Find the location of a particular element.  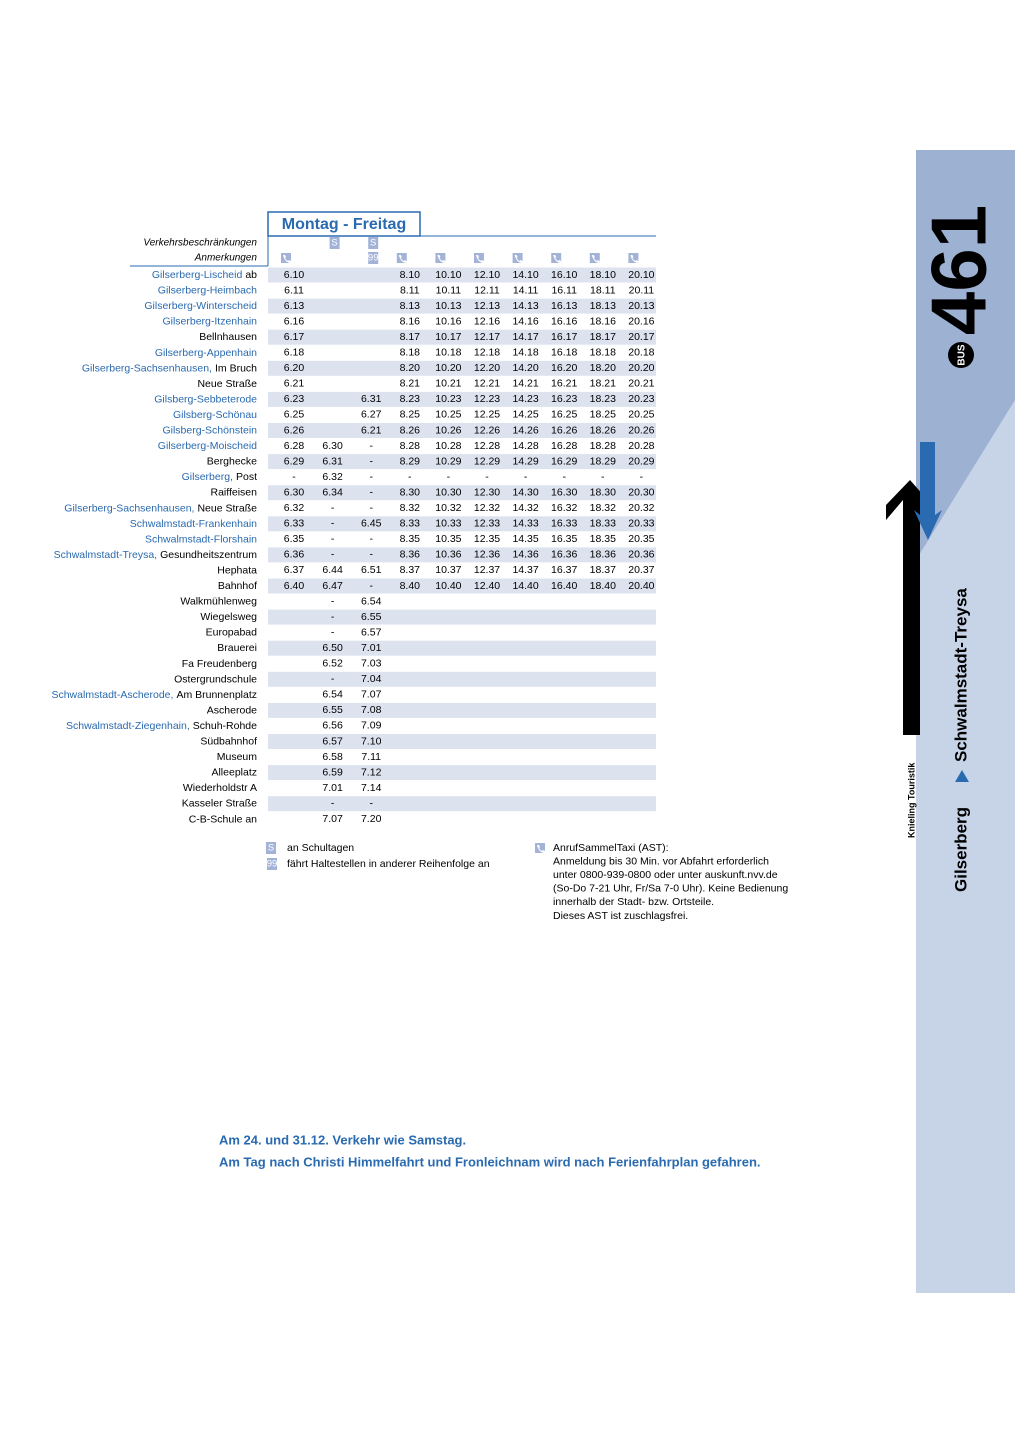

stop-stop: Wiegelsweg is located at coordinates (228, 617).